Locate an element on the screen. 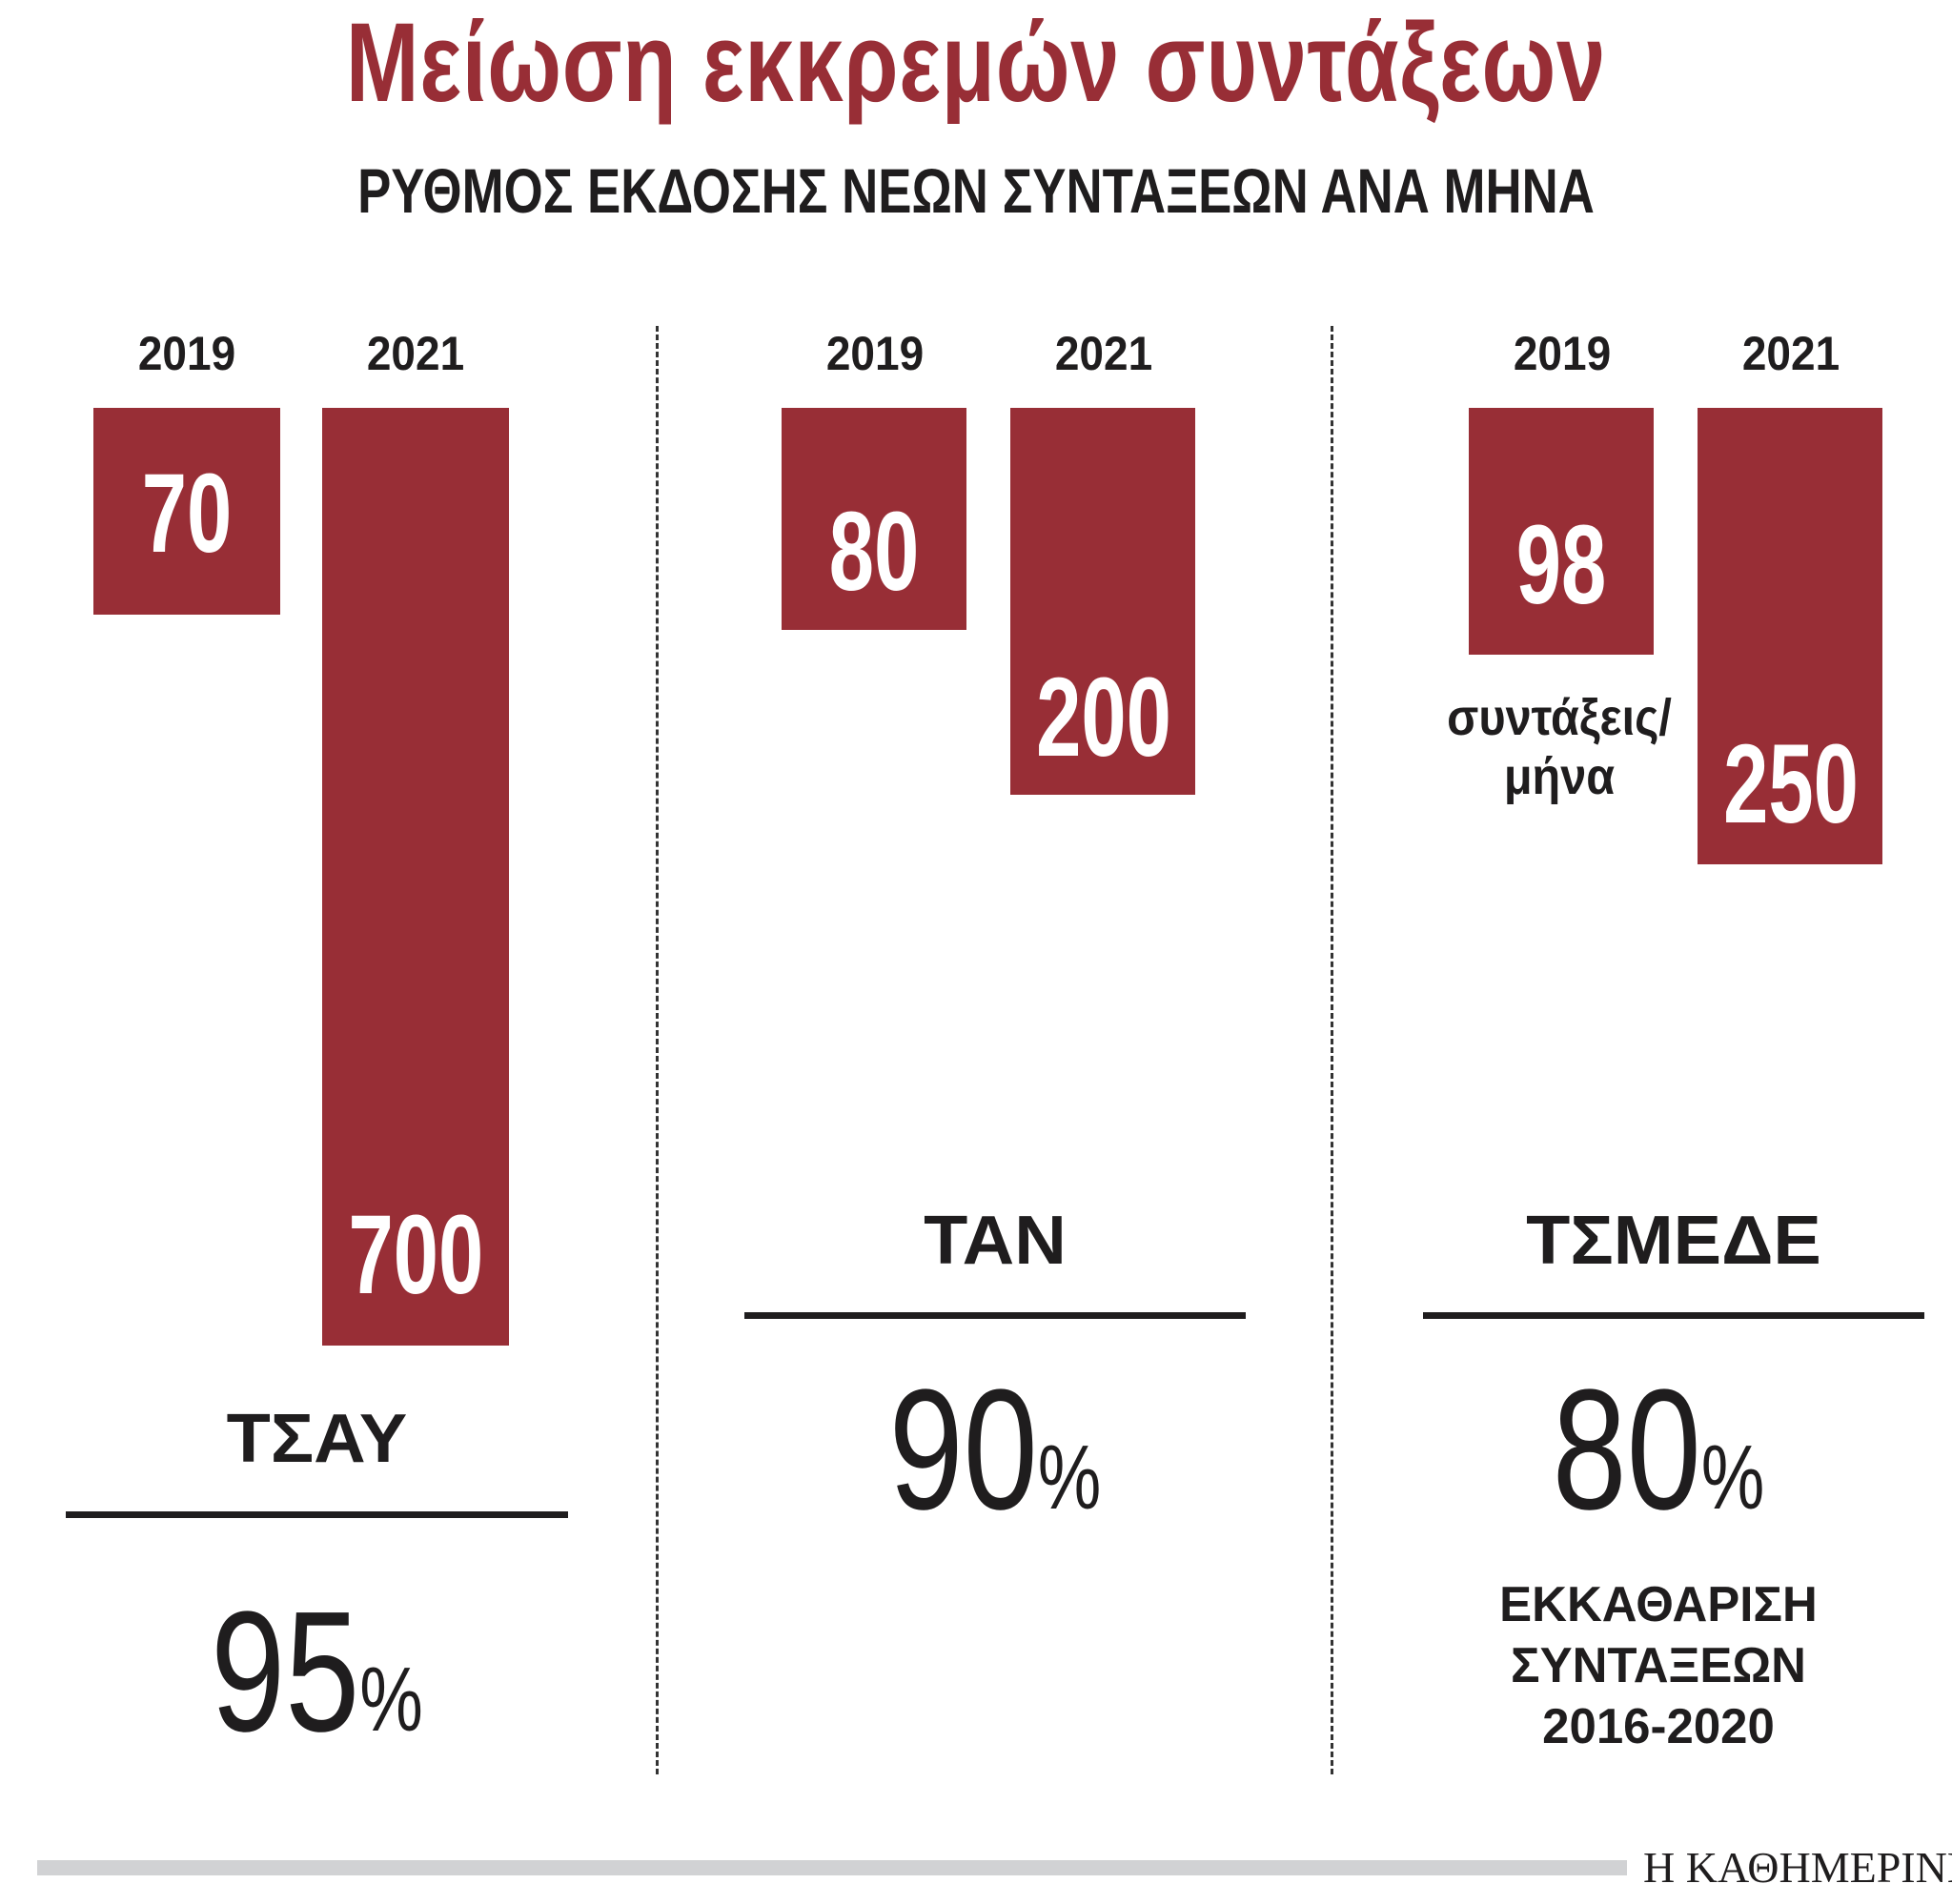 This screenshot has height=1904, width=1952. bar-2021: 200 is located at coordinates (1102, 601).